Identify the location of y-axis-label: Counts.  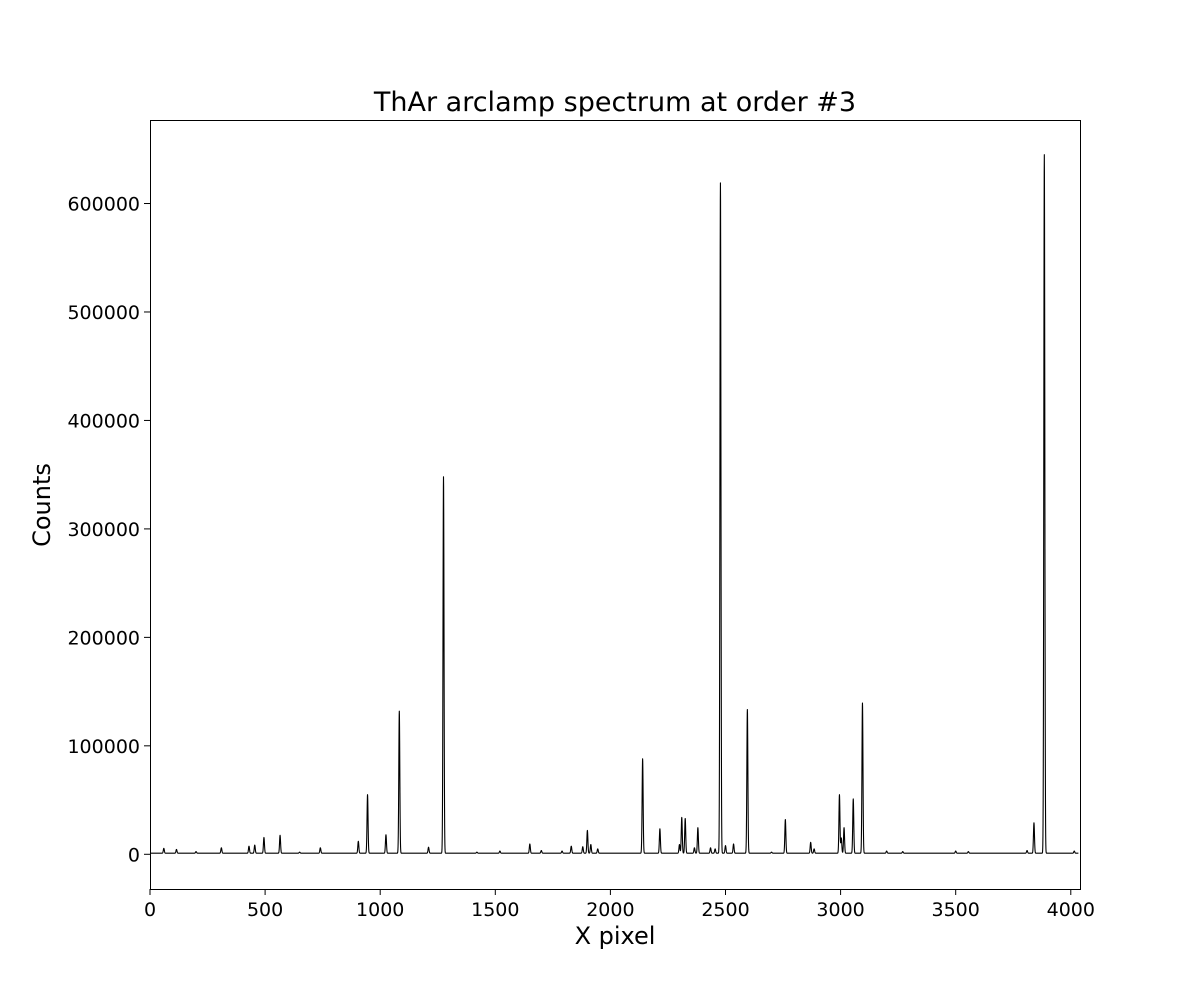
(42, 505).